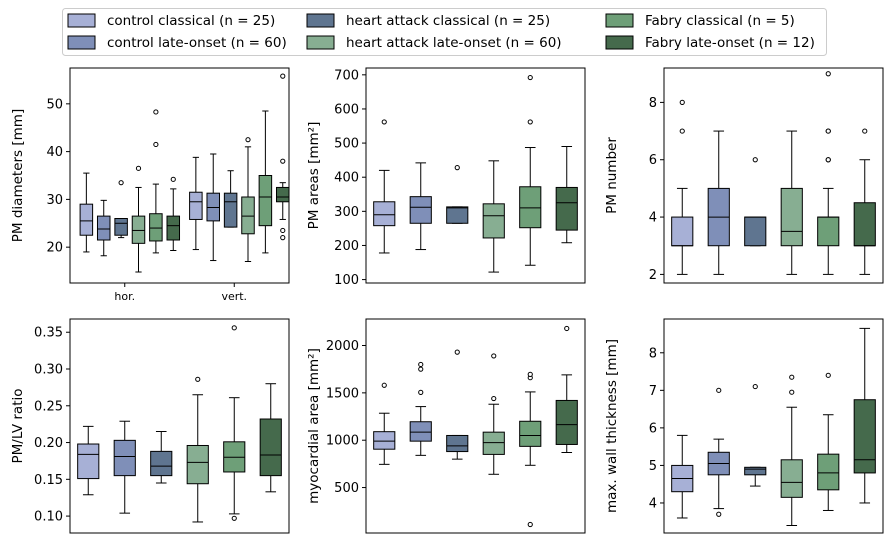 The height and width of the screenshot is (548, 889). I want to click on legend-item-control-classical-n-25: control classical (n = 25), so click(171, 21).